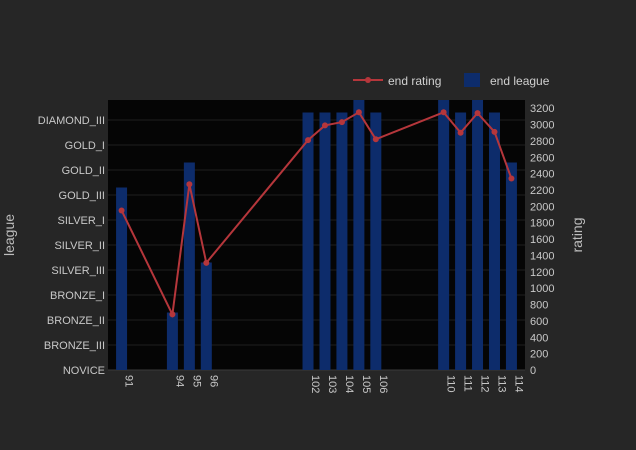 The height and width of the screenshot is (450, 636). Describe the element at coordinates (76, 321) in the screenshot. I see `y-tick-label: BRONZE_II` at that location.